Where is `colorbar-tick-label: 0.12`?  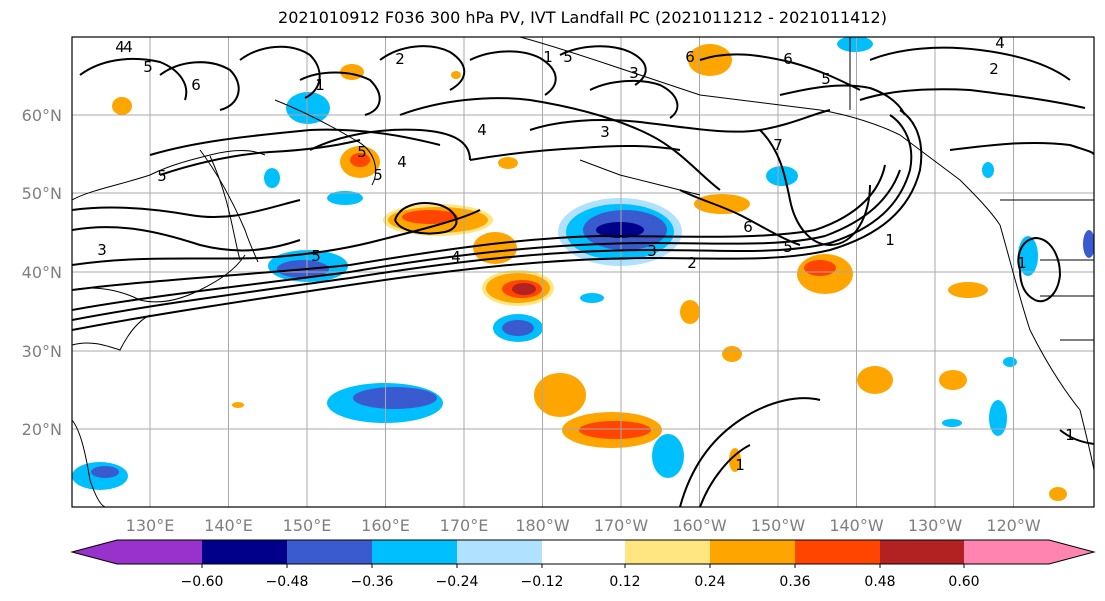
colorbar-tick-label: 0.12 is located at coordinates (624, 582).